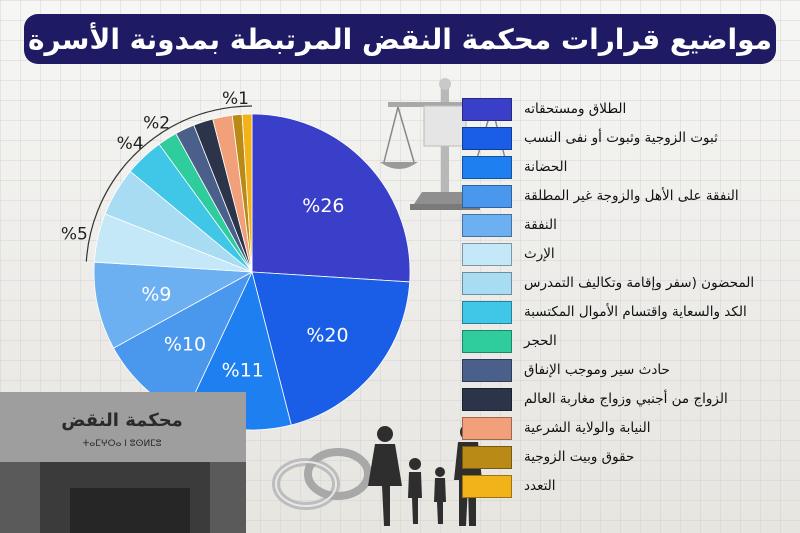 Image resolution: width=800 pixels, height=533 pixels. I want to click on legend-label: الكد والسعاية واقتسام الأموال المكتسبة, so click(635, 311).